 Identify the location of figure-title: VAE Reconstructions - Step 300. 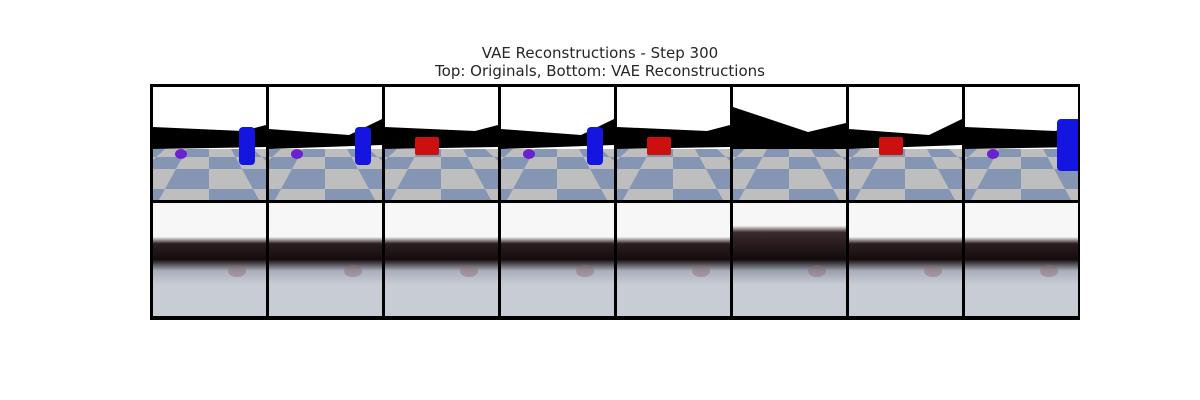
(600, 53).